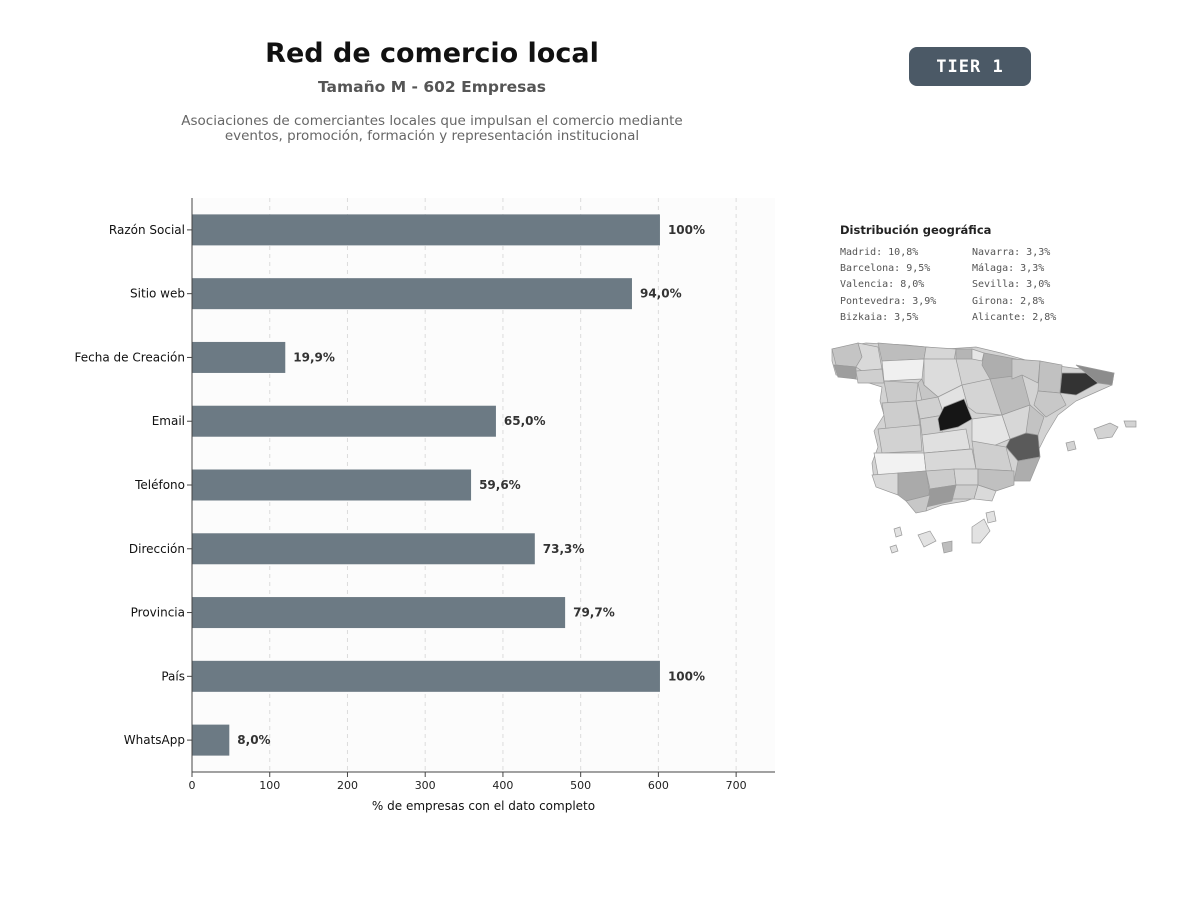  Describe the element at coordinates (658, 785) in the screenshot. I see `x-tick-label: 600` at that location.